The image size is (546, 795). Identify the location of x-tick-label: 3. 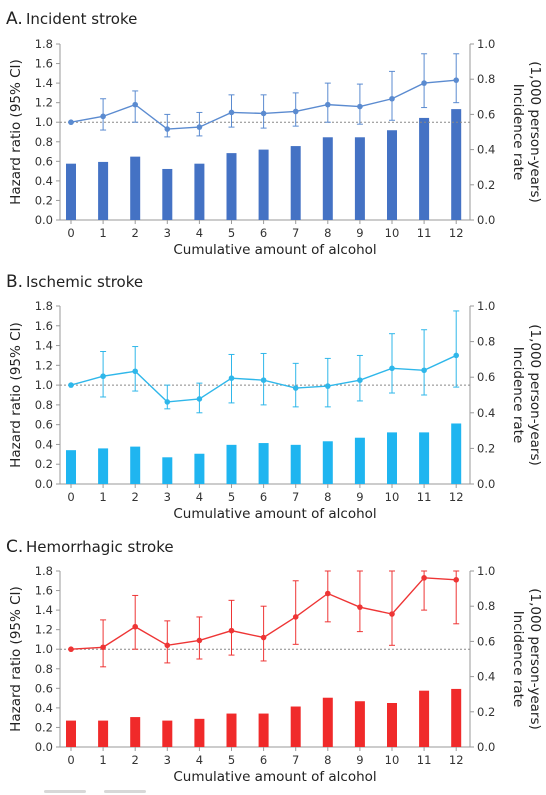
(167, 497).